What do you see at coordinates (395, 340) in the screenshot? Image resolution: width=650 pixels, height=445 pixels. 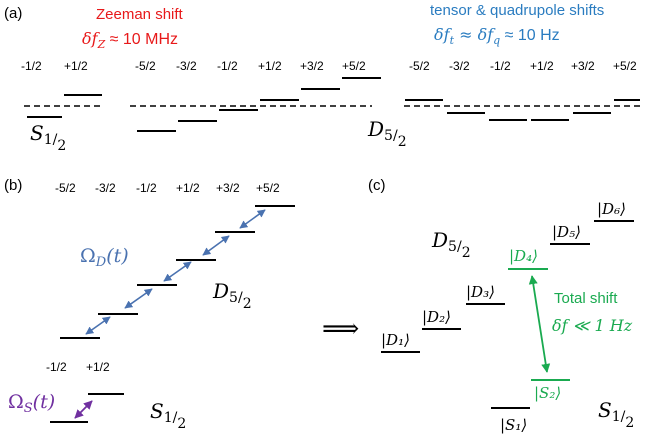 I see `ket-d1: |D₁⟩` at bounding box center [395, 340].